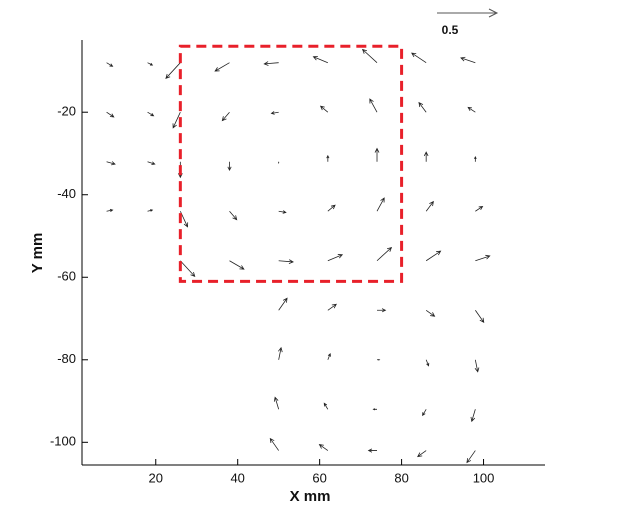  Describe the element at coordinates (450, 30) in the screenshot. I see `reference-label: 0.5` at that location.